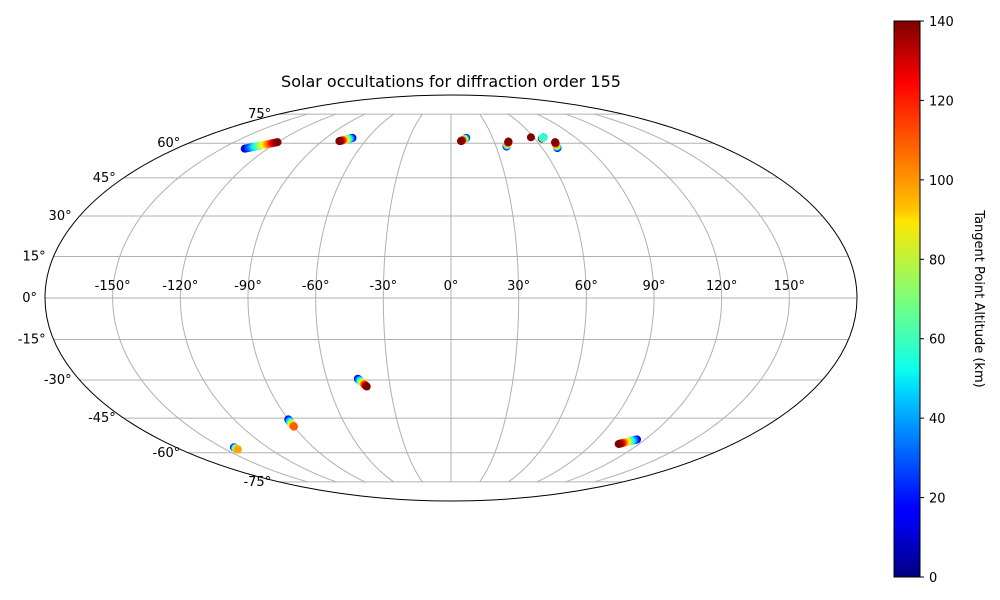 The width and height of the screenshot is (1000, 600). Describe the element at coordinates (113, 286) in the screenshot. I see `longitude-tick-label: -150°` at that location.